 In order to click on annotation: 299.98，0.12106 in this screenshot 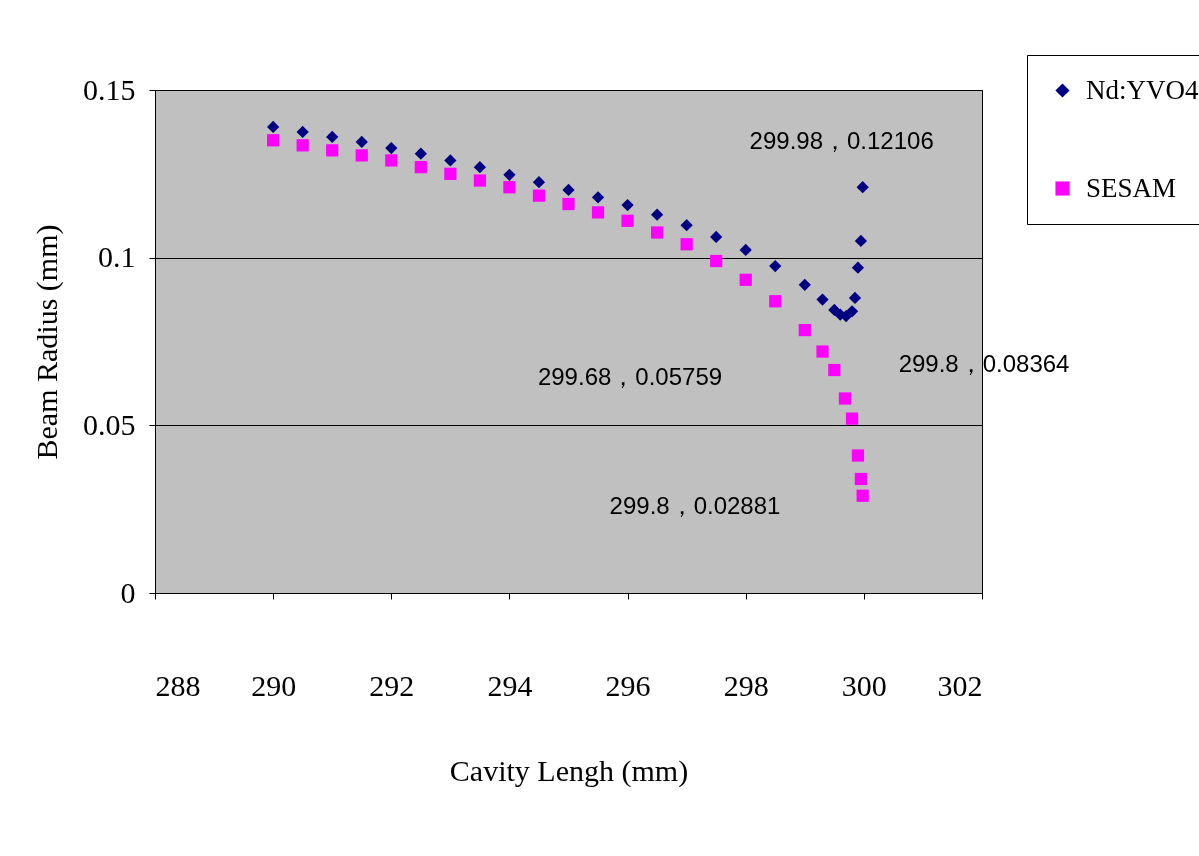, I will do `click(841, 141)`.